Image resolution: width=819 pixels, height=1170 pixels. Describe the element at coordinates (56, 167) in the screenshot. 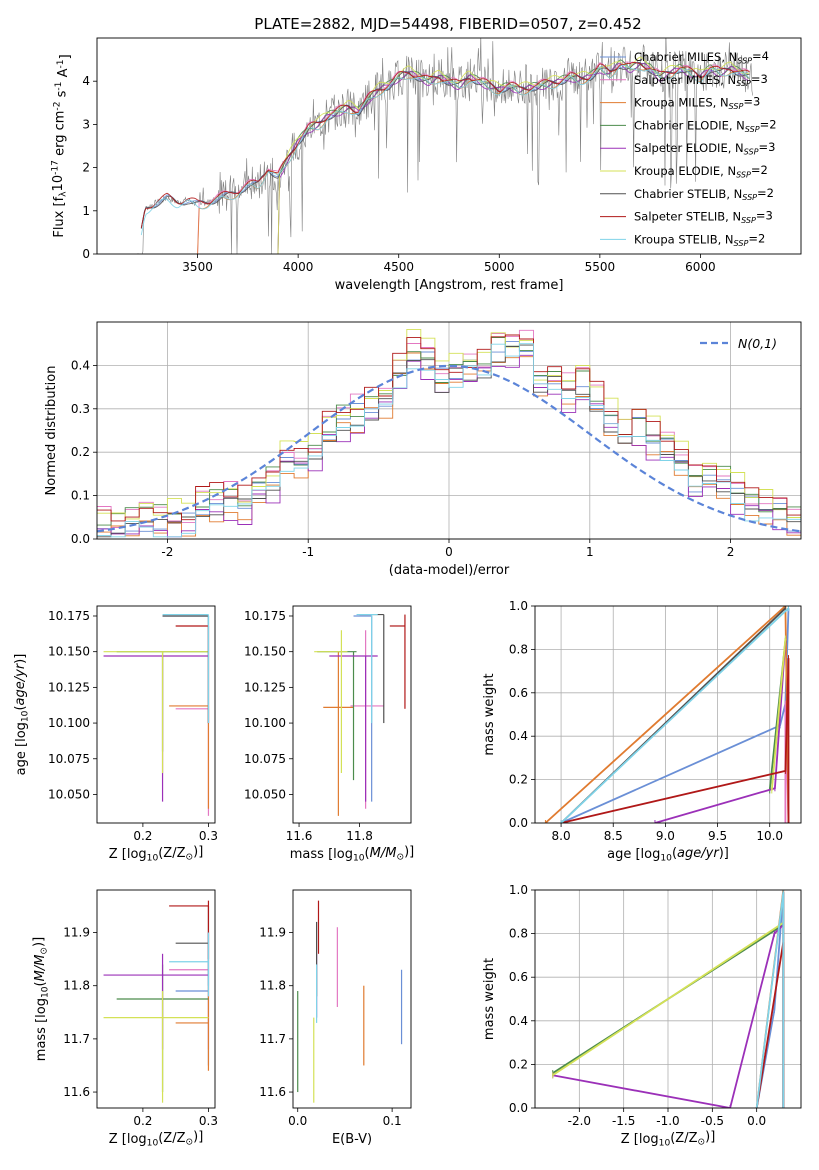

I see `label-fragment: -17` at that location.